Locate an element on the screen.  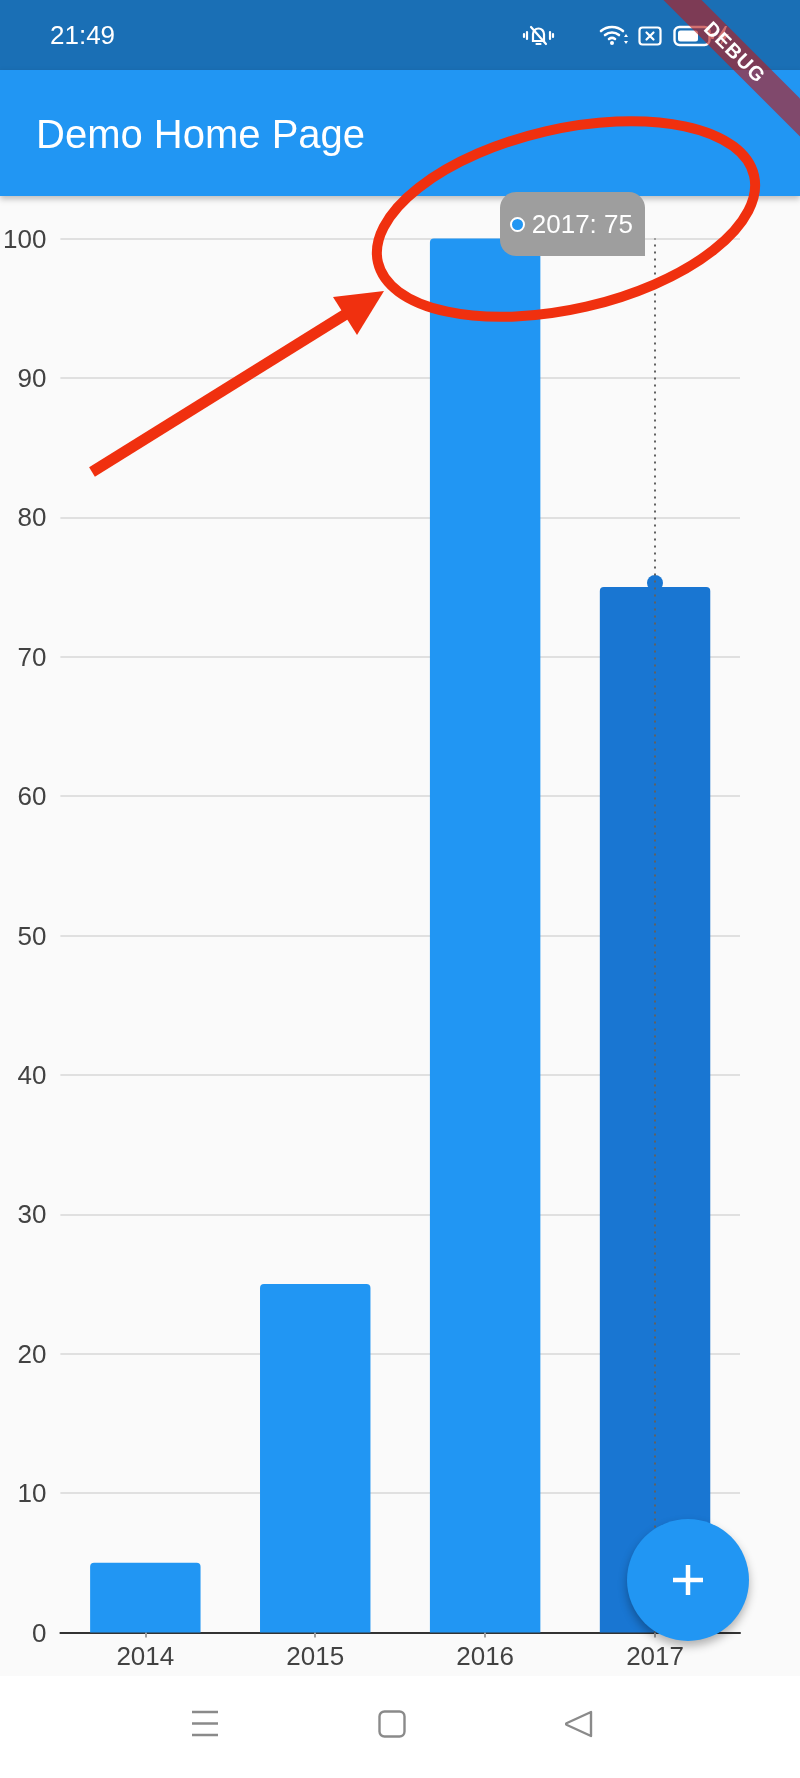
text: 21:49 is located at coordinates (83, 35).